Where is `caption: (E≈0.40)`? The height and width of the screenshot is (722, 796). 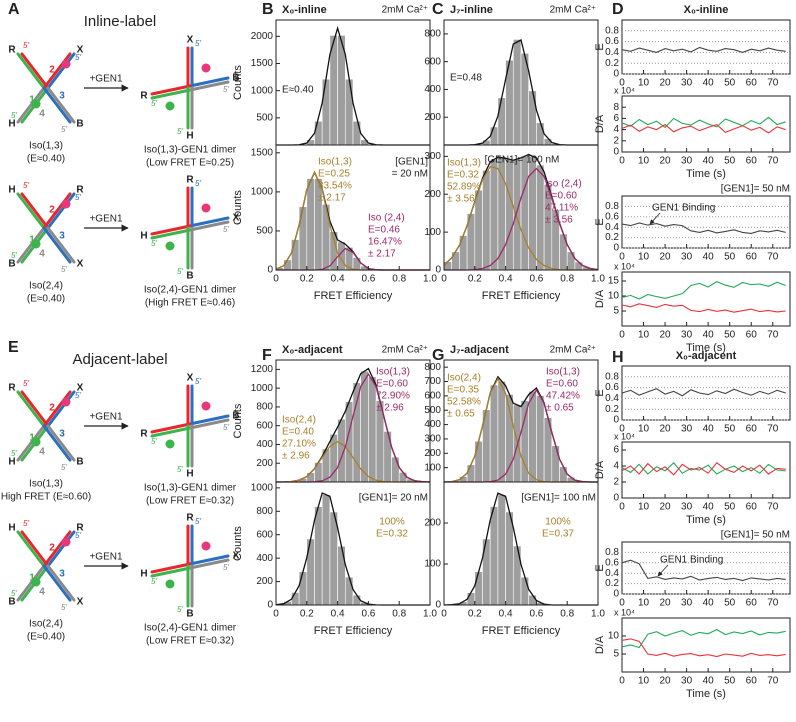
caption: (E≈0.40) is located at coordinates (46, 299).